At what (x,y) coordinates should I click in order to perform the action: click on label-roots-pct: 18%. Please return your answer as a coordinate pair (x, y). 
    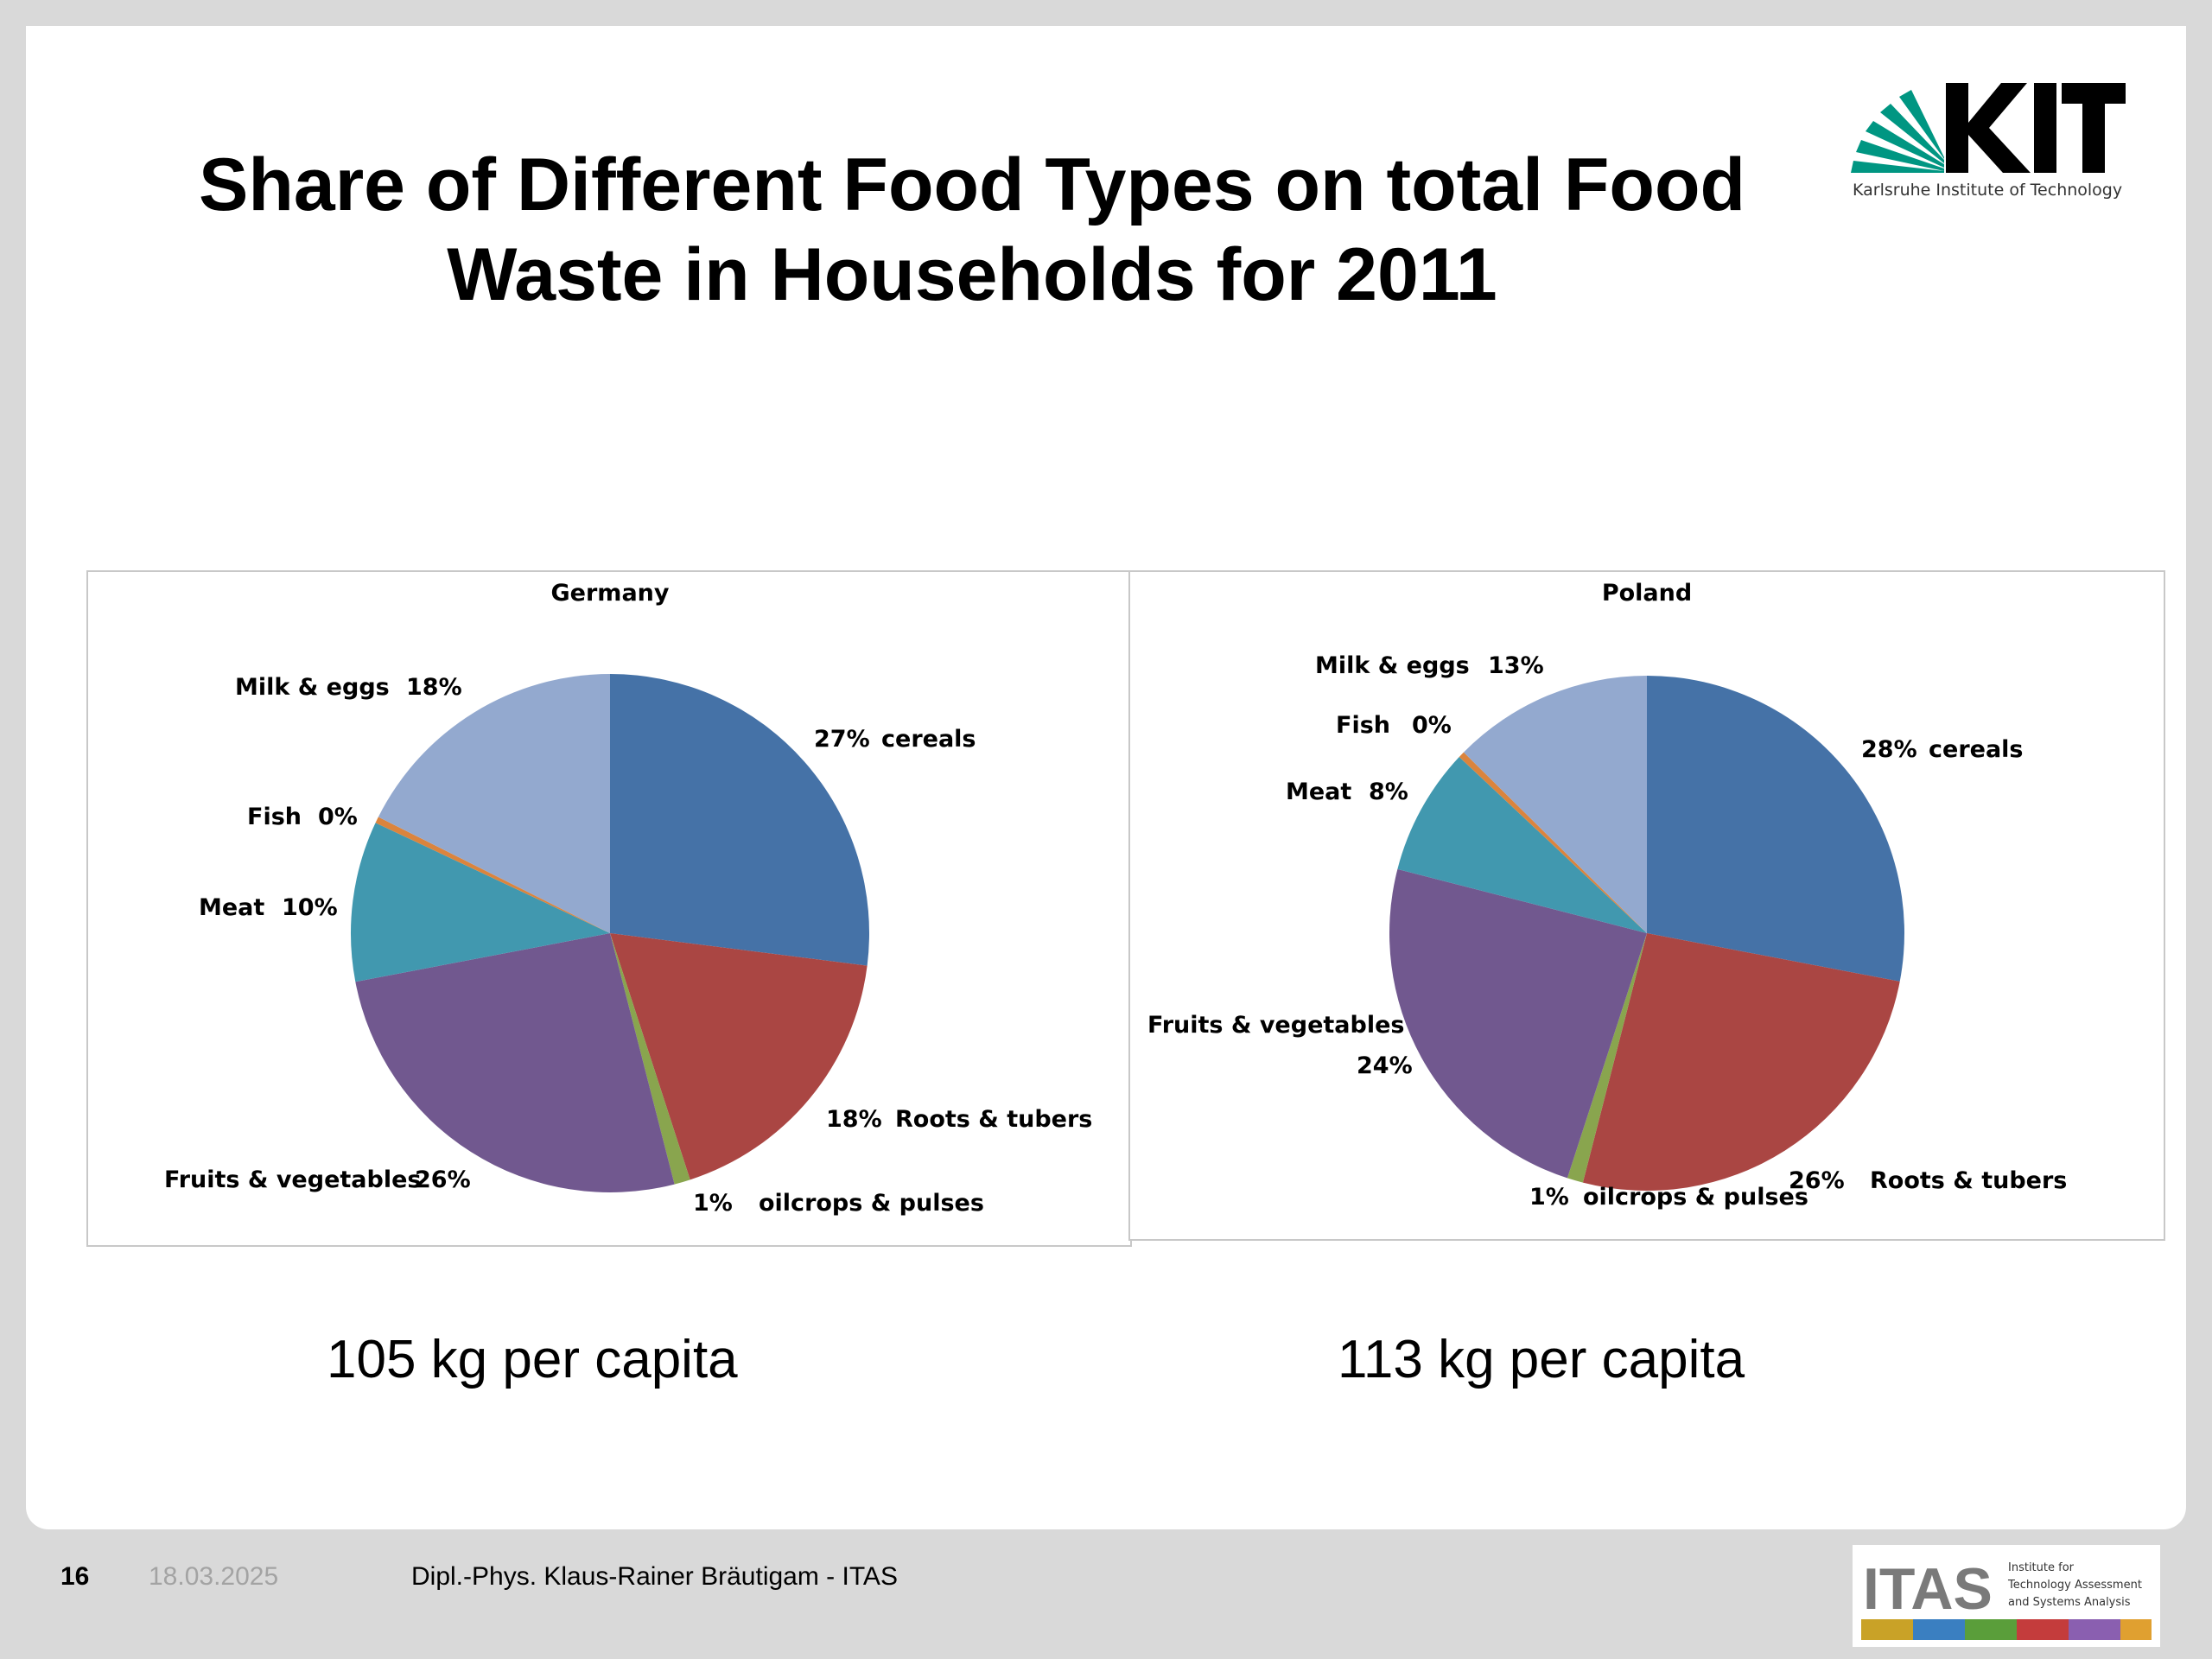
    Looking at the image, I should click on (854, 1119).